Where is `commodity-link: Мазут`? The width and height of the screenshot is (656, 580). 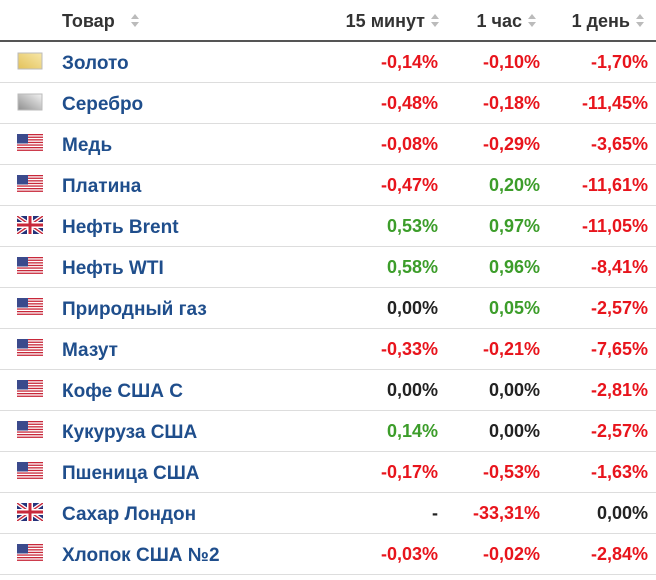
commodity-link: Мазут is located at coordinates (90, 350).